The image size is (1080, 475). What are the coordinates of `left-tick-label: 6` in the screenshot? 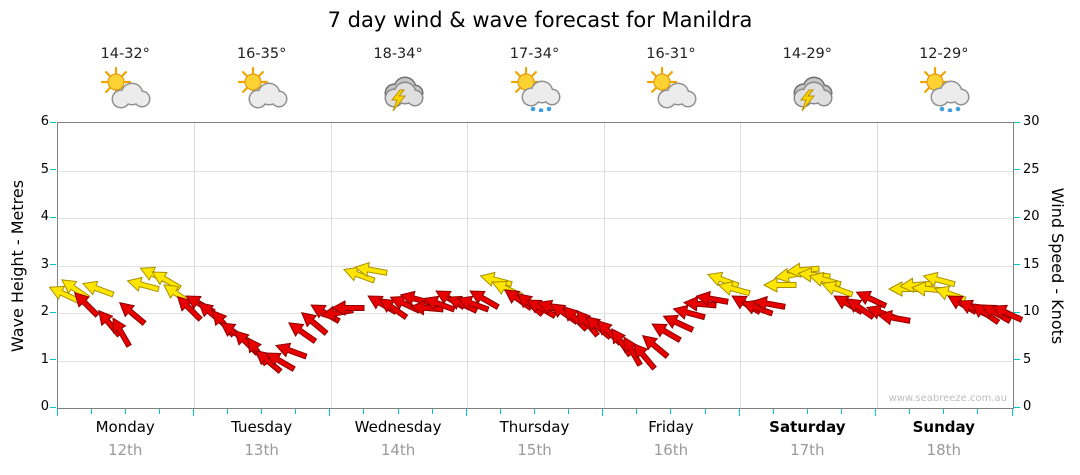 It's located at (44, 121).